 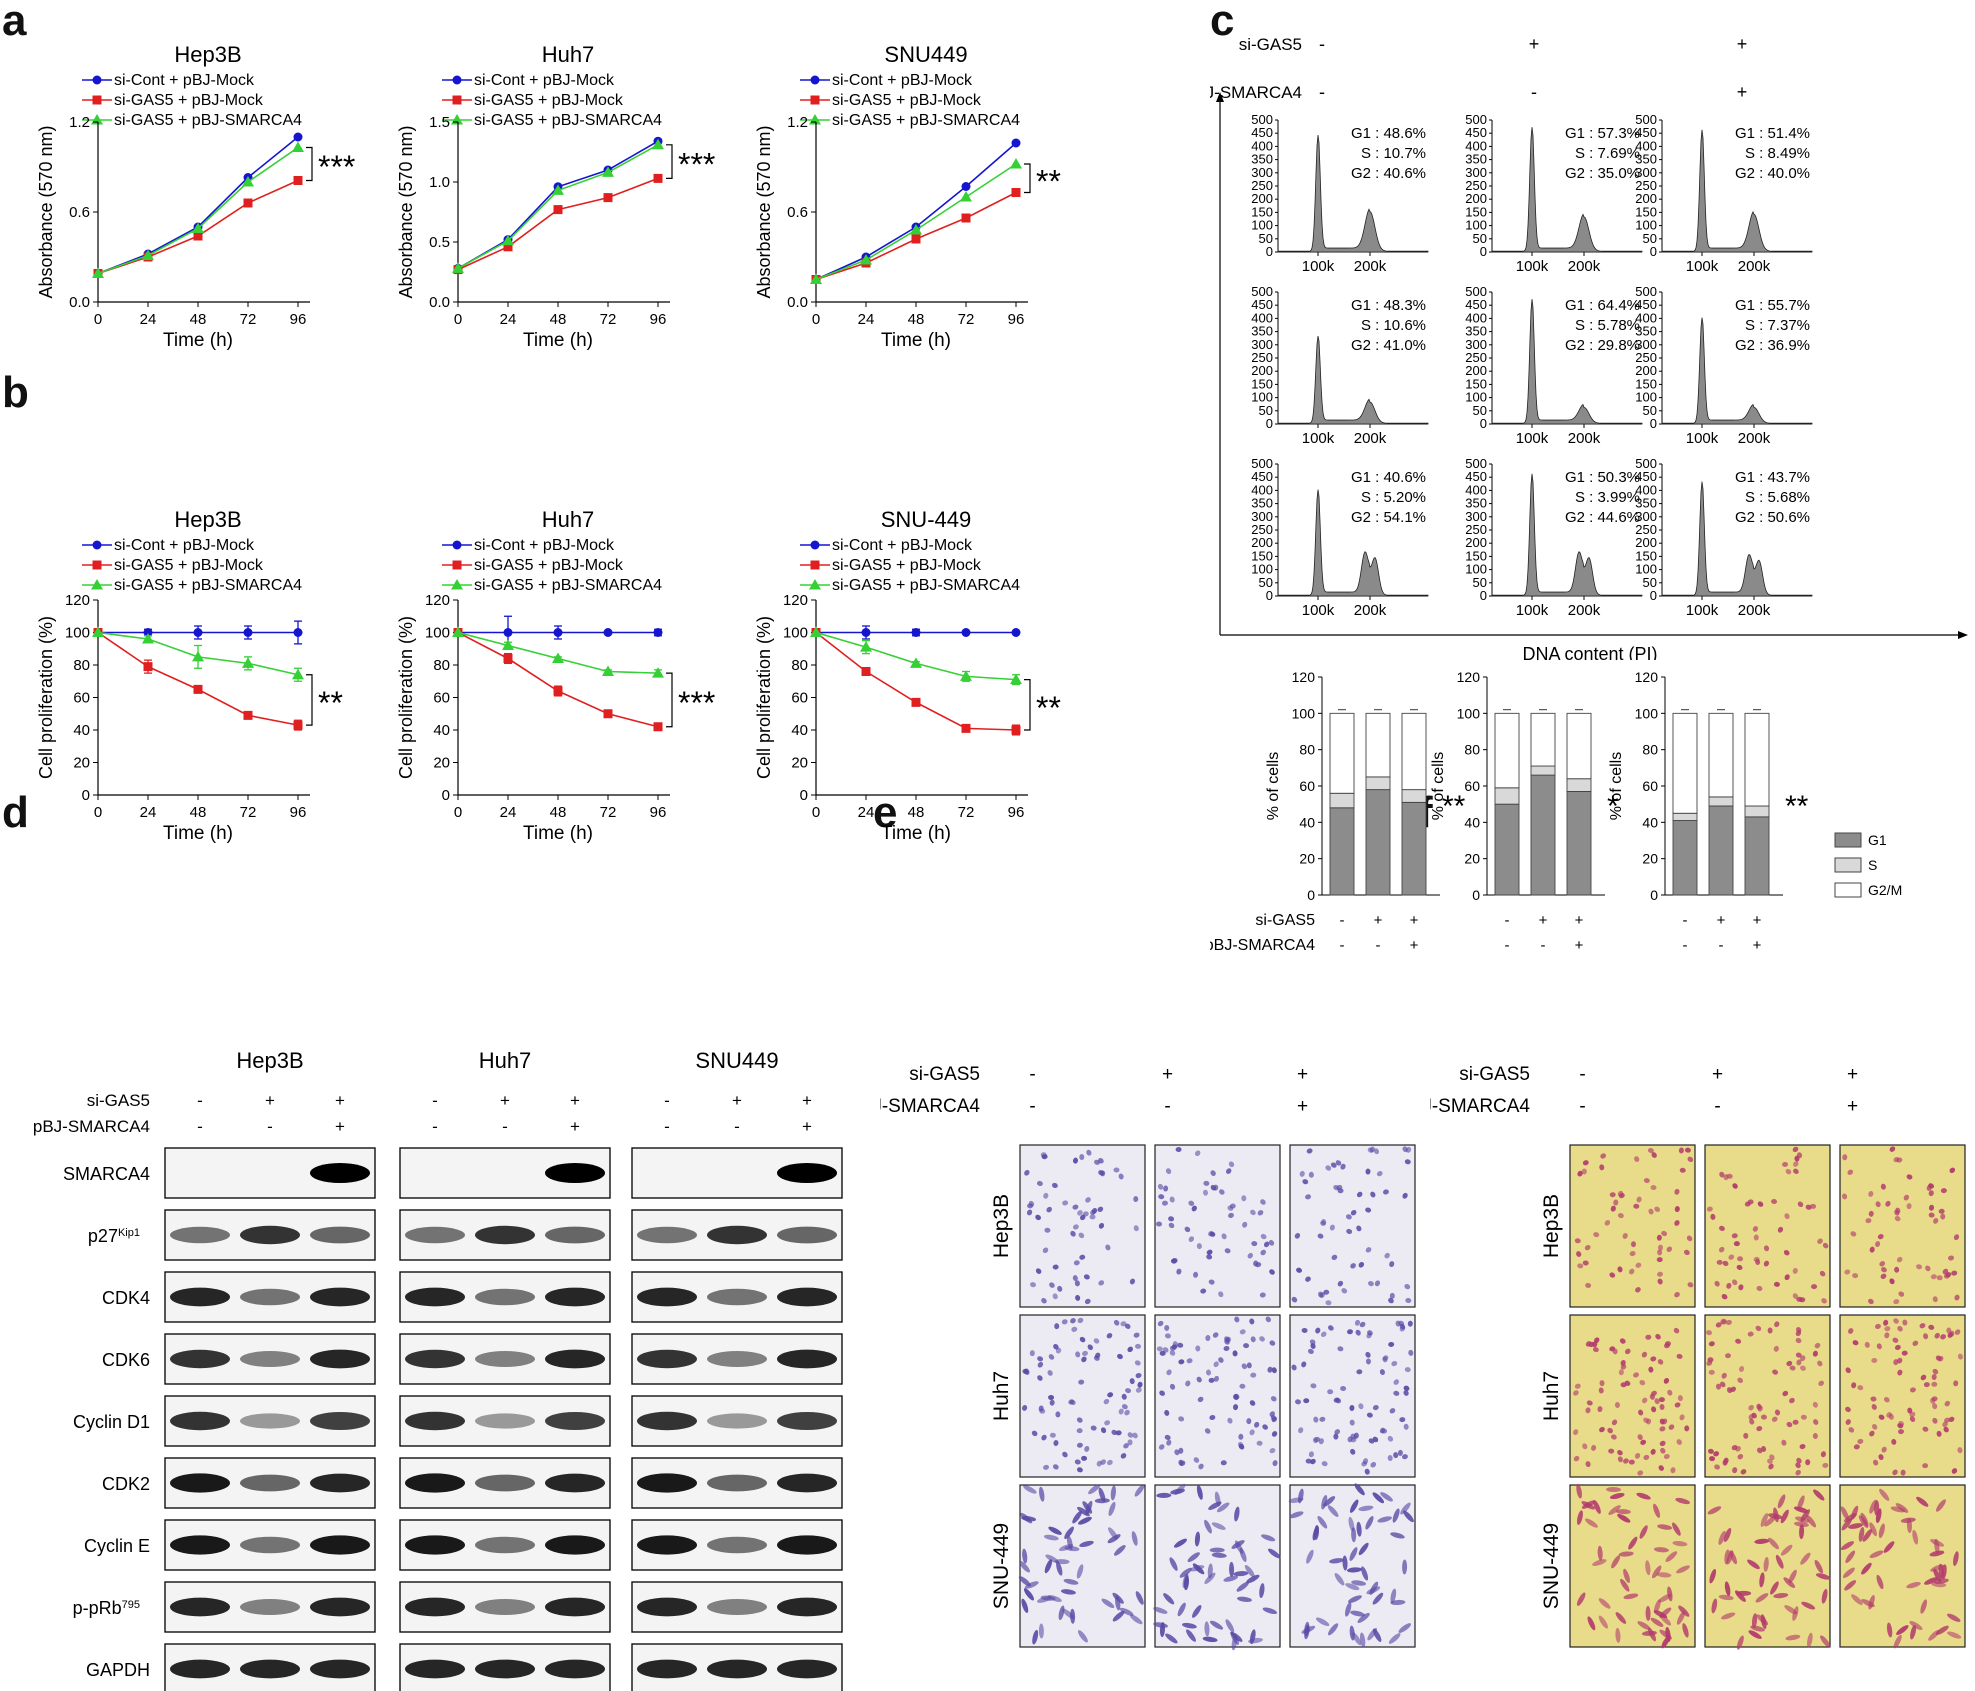 What do you see at coordinates (795, 633) in the screenshot?
I see `y-tick-label: 100` at bounding box center [795, 633].